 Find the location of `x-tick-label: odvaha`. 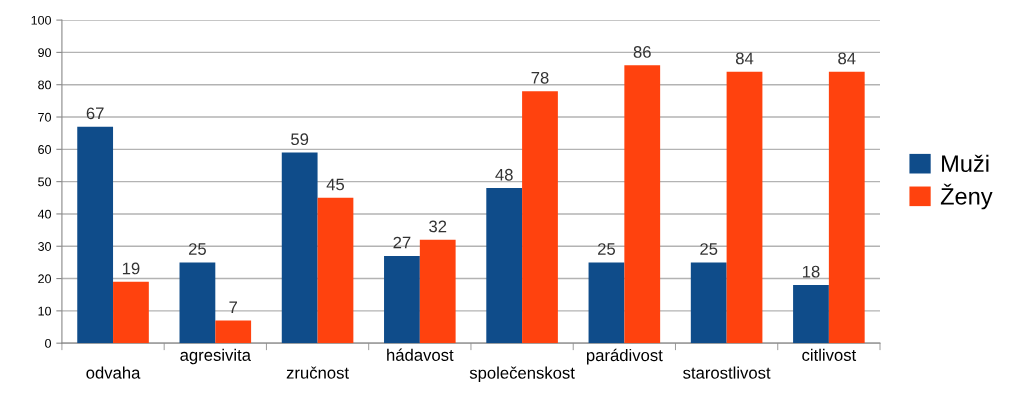

x-tick-label: odvaha is located at coordinates (113, 372).